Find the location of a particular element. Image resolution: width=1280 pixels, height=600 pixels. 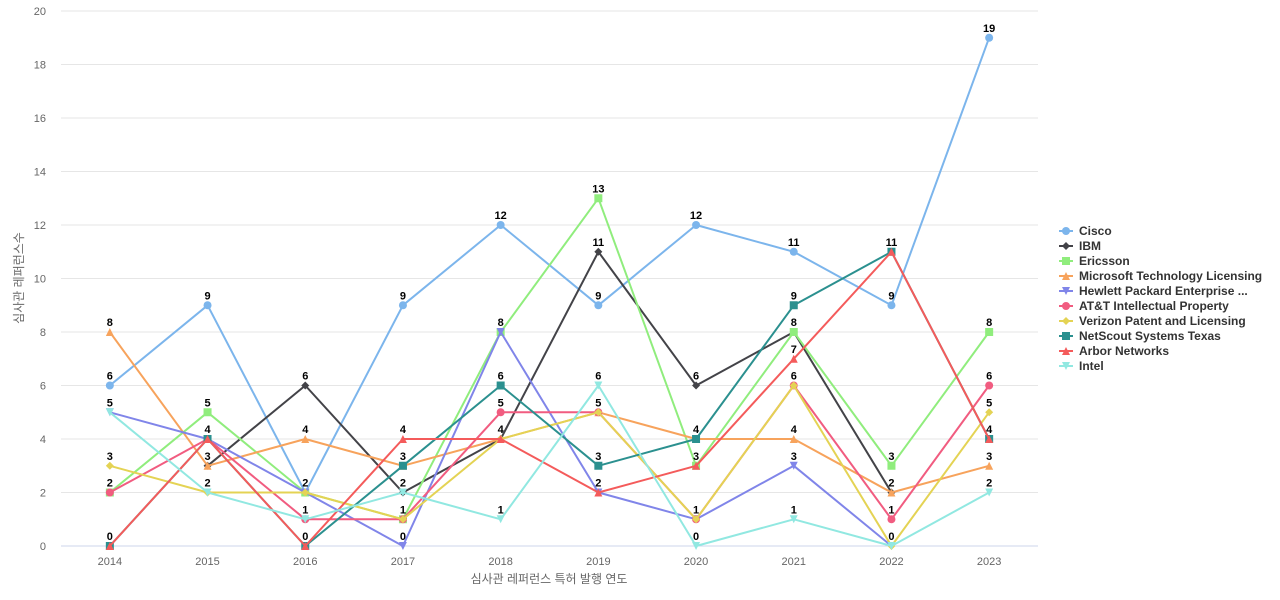

y-tick-label: 18 is located at coordinates (40, 66).